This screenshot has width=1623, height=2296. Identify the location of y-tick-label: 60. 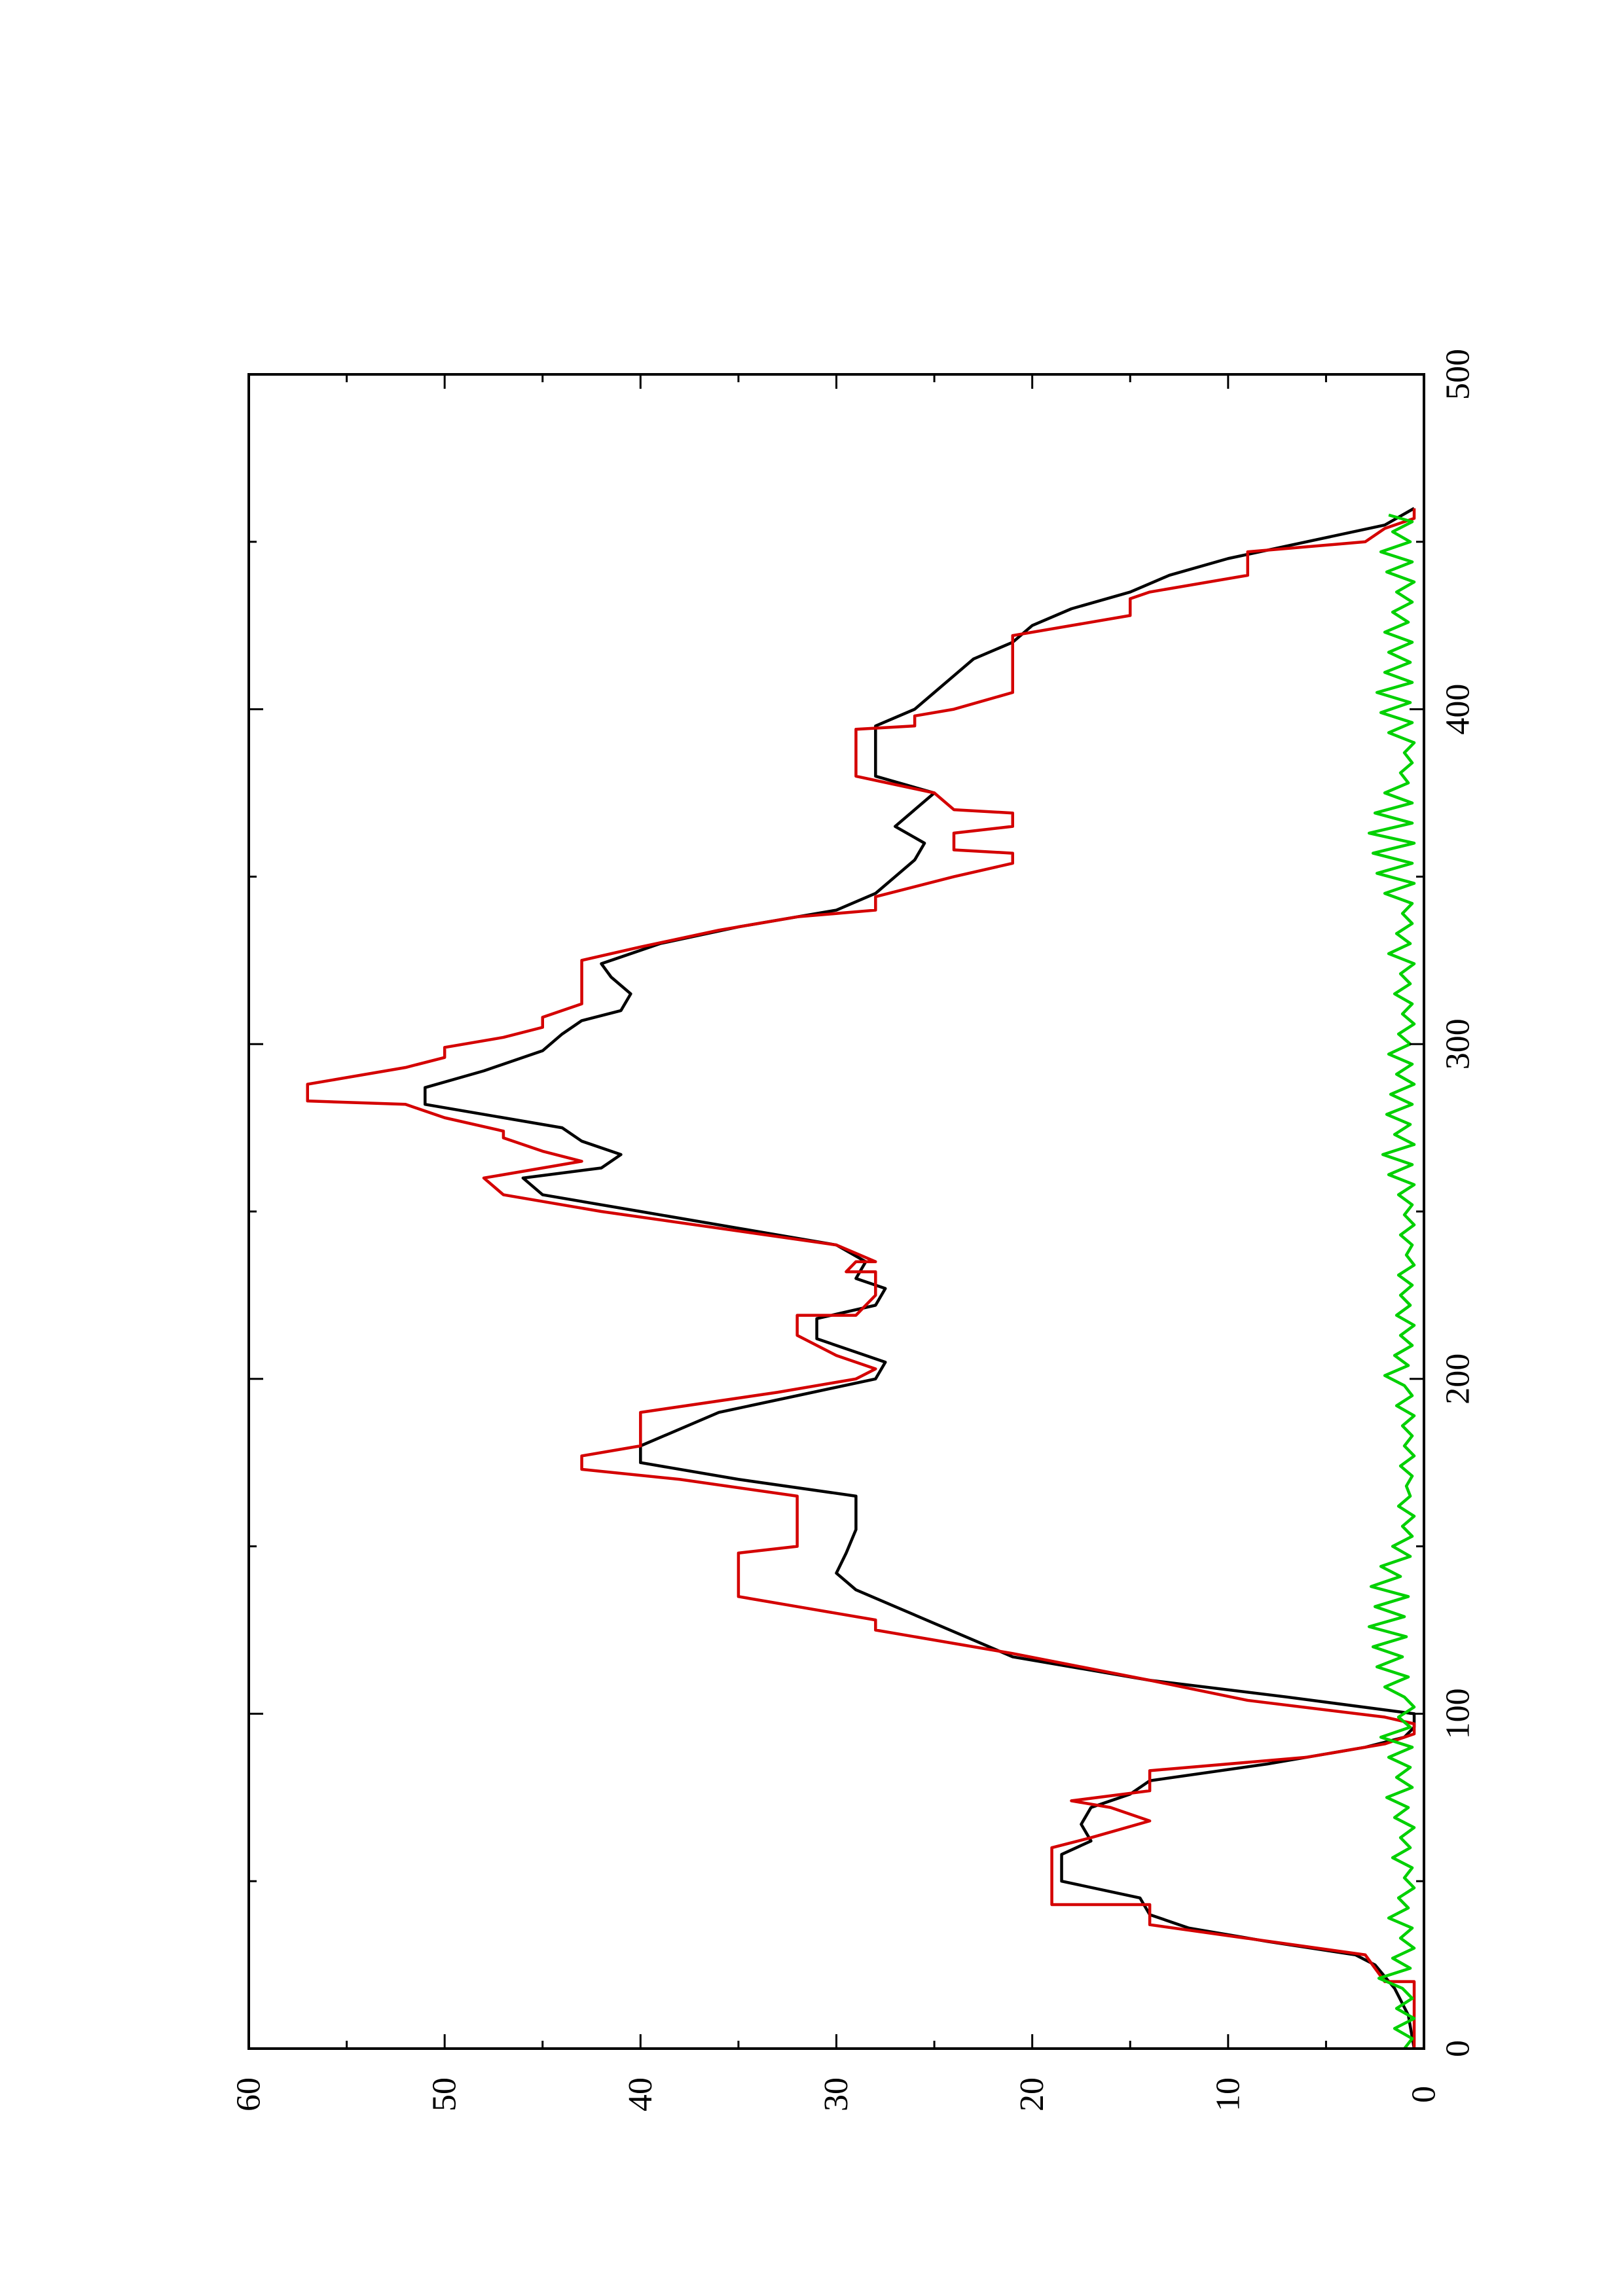
(249, 2094).